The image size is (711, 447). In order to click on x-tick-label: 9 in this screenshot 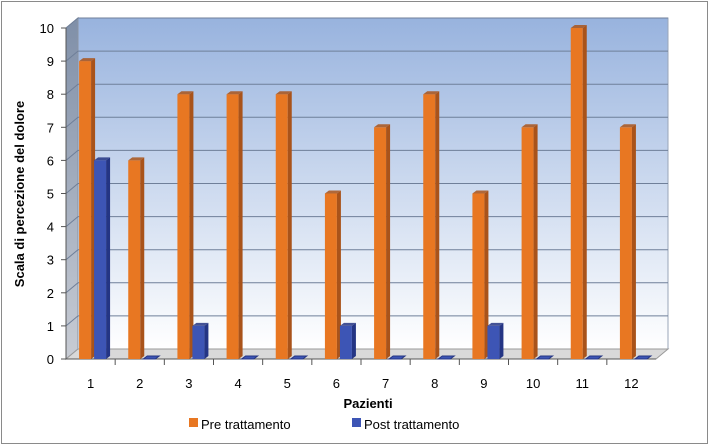, I will do `click(483, 383)`.